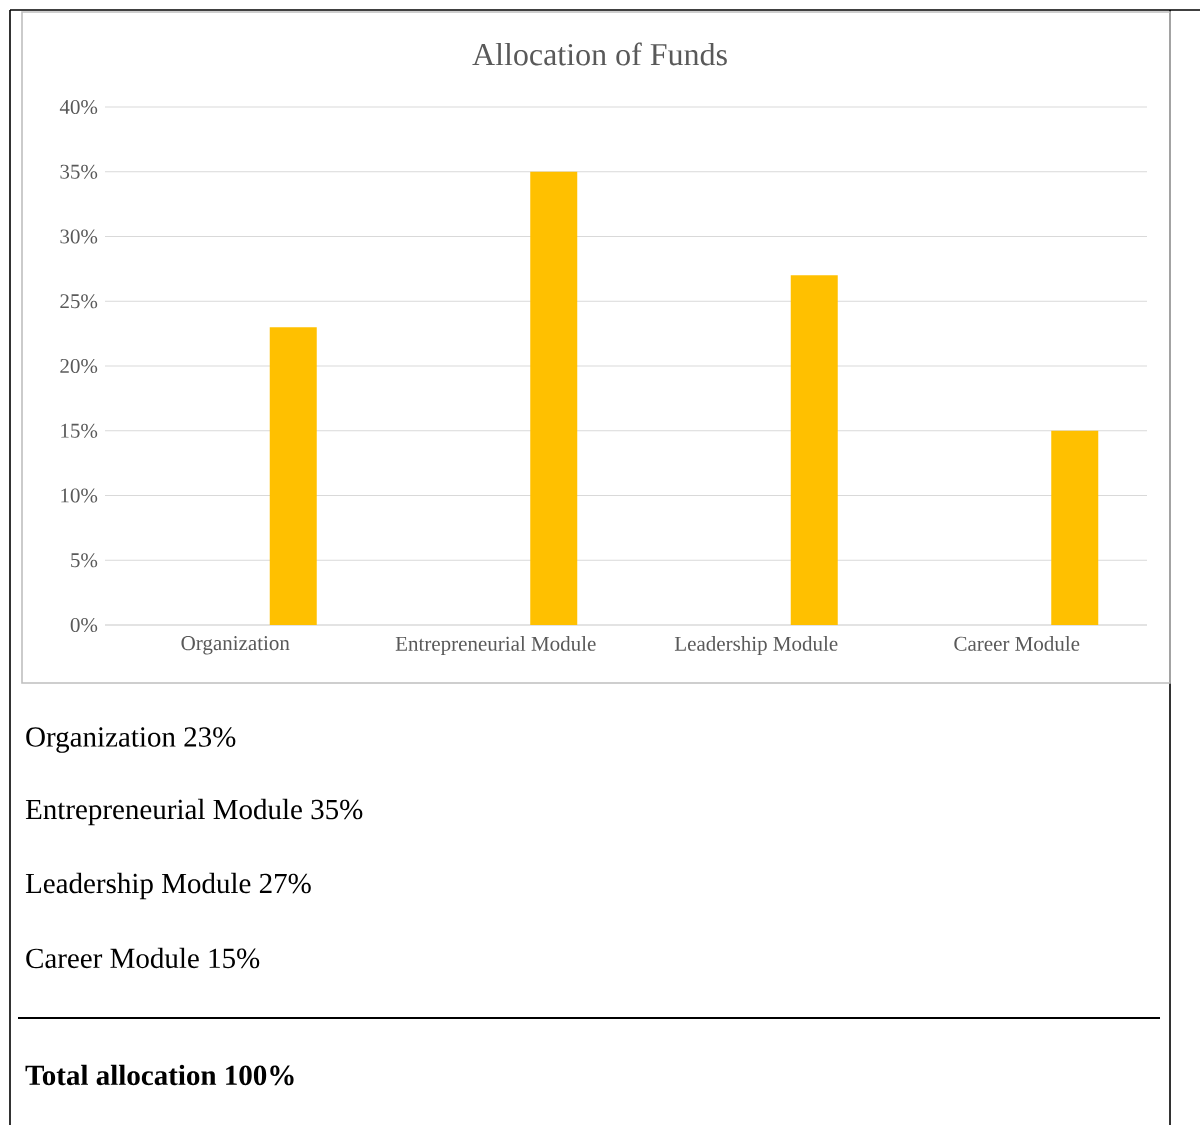  I want to click on y-tick-label: 0%, so click(84, 625).